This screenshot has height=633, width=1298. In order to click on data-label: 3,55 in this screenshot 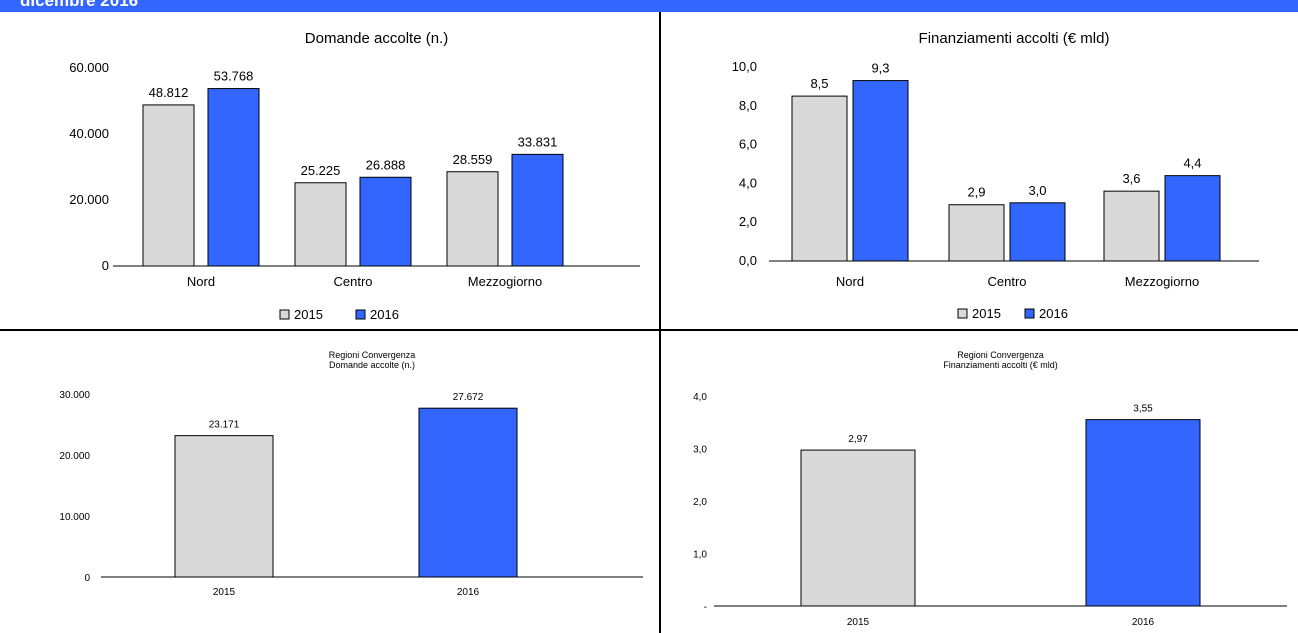, I will do `click(1143, 409)`.